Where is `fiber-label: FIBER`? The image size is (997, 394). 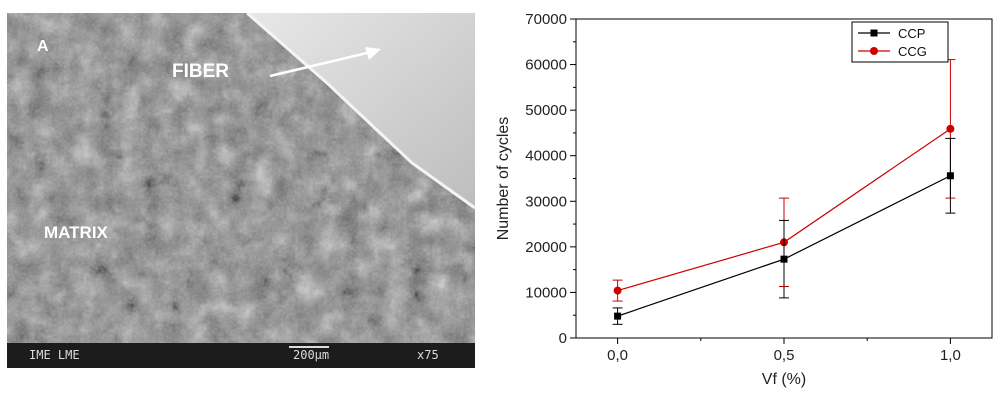 fiber-label: FIBER is located at coordinates (200, 71).